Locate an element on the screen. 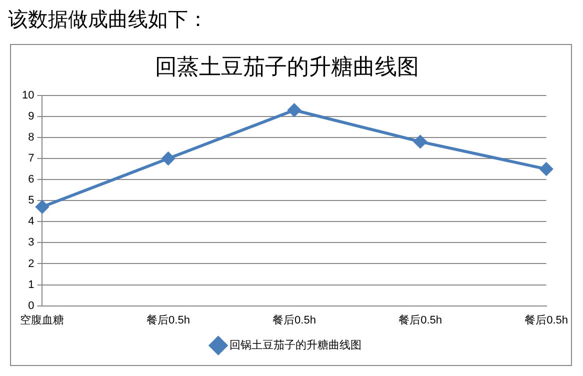 The height and width of the screenshot is (376, 583). y-tick-label: 6 is located at coordinates (31, 180).